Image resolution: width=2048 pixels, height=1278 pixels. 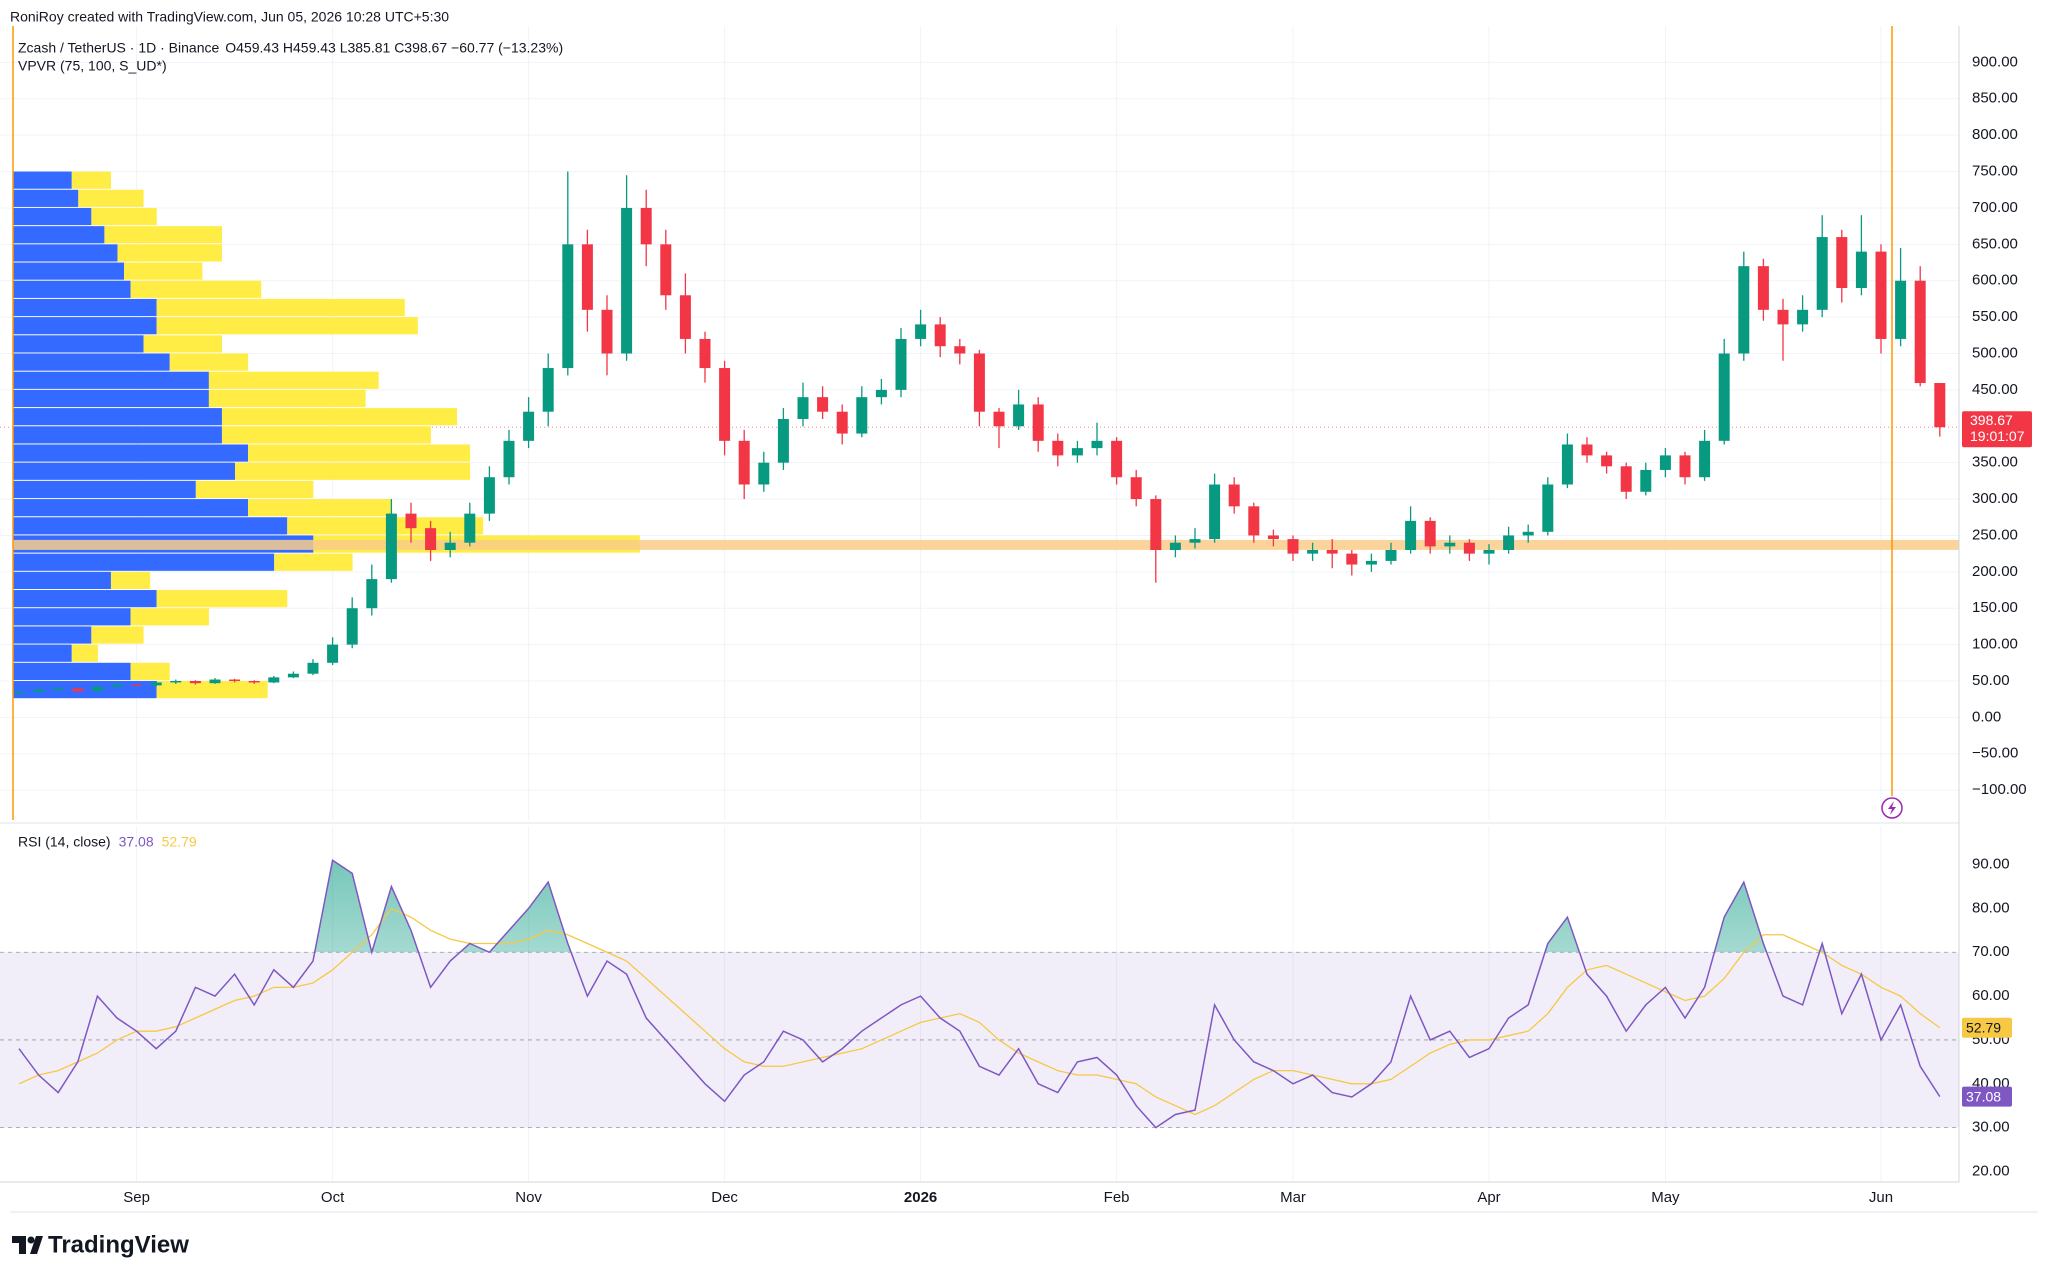 What do you see at coordinates (1995, 280) in the screenshot?
I see `y-tick-label: 600.00` at bounding box center [1995, 280].